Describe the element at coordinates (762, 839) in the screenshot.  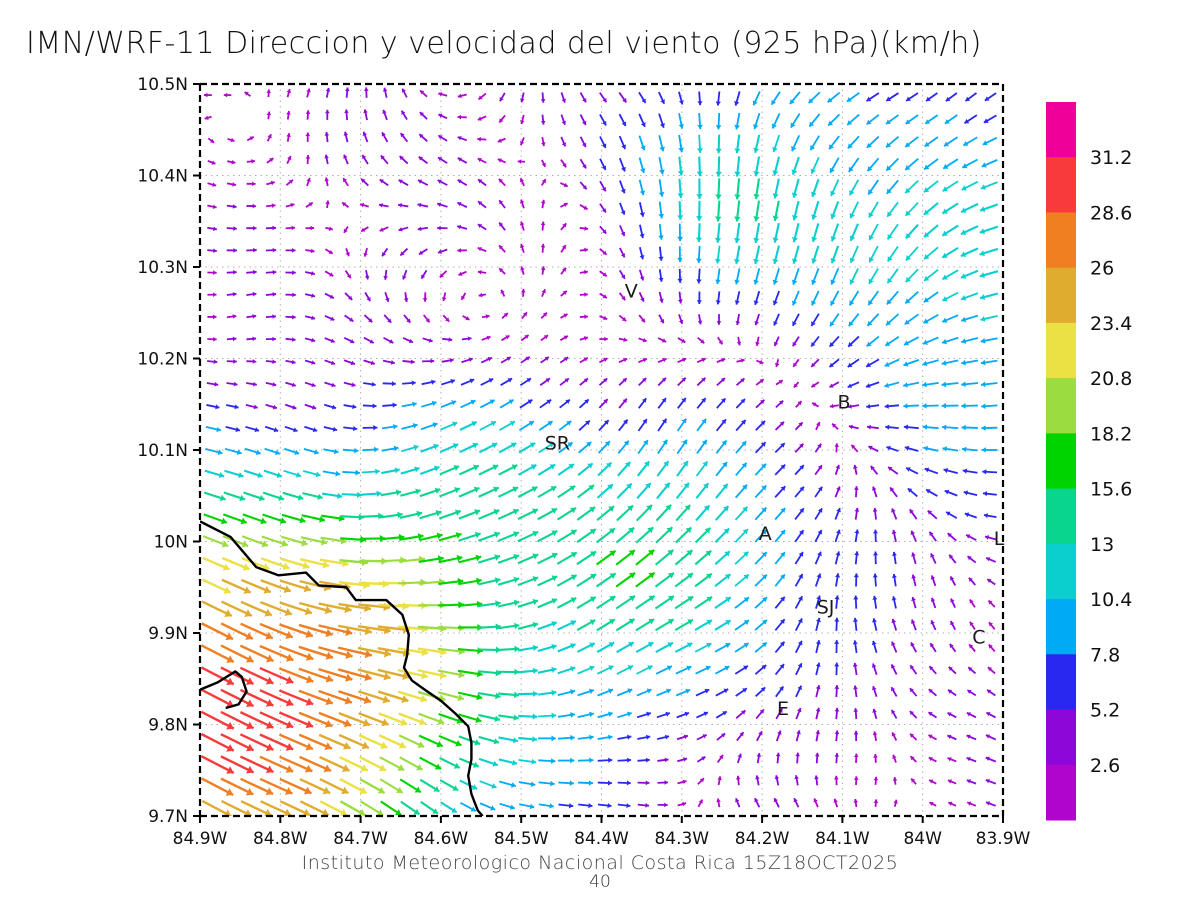
I see `x-tick-label: 84.2W` at that location.